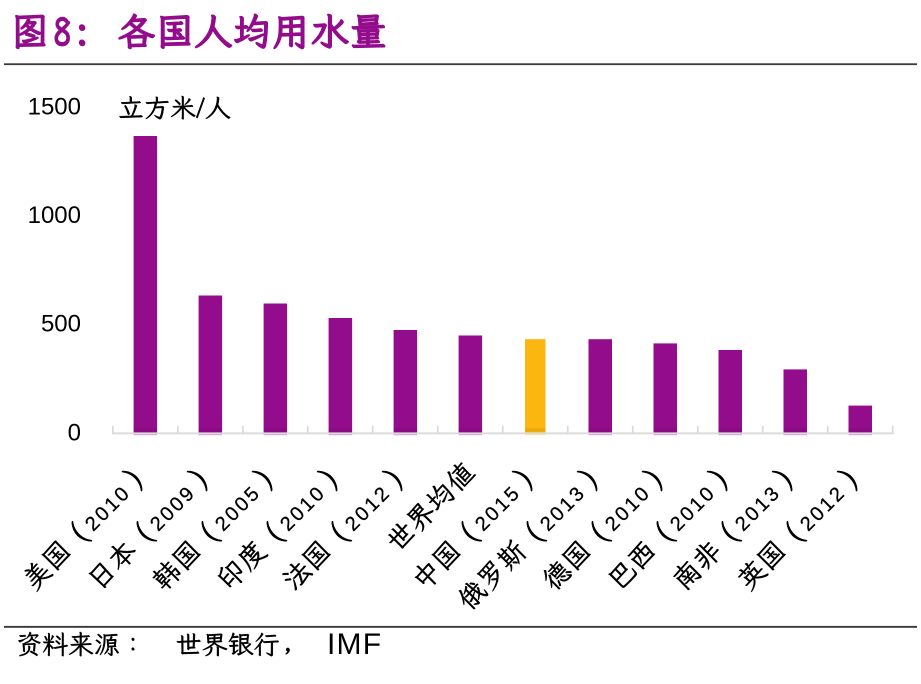 The image size is (921, 684). Describe the element at coordinates (61, 324) in the screenshot. I see `svg-text: 500` at that location.